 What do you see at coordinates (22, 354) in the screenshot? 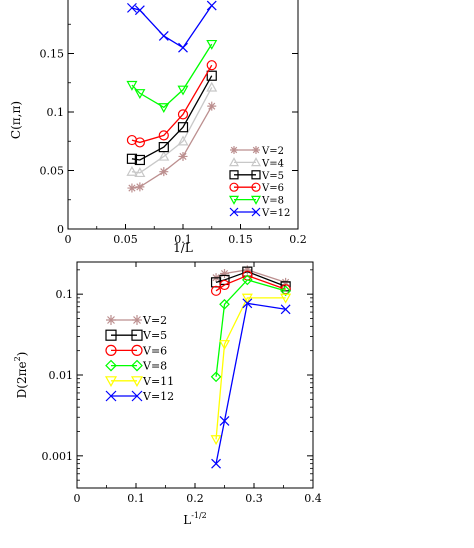
I see `y-axis-label-bottom-tail: )` at bounding box center [22, 354].